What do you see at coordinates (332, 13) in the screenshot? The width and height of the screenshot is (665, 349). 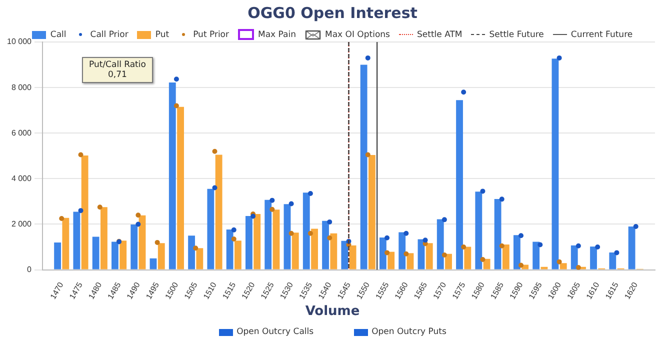 I see `chart-title: OGG0 Open Interest` at bounding box center [332, 13].